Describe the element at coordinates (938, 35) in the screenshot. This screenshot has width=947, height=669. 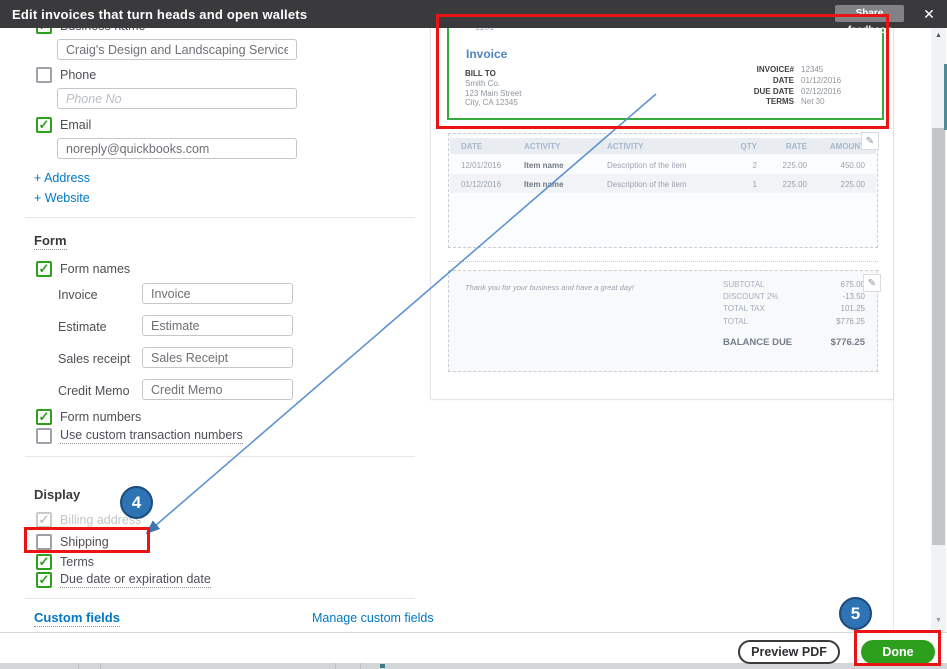
I see `scroll-up-icon: ▲` at that location.